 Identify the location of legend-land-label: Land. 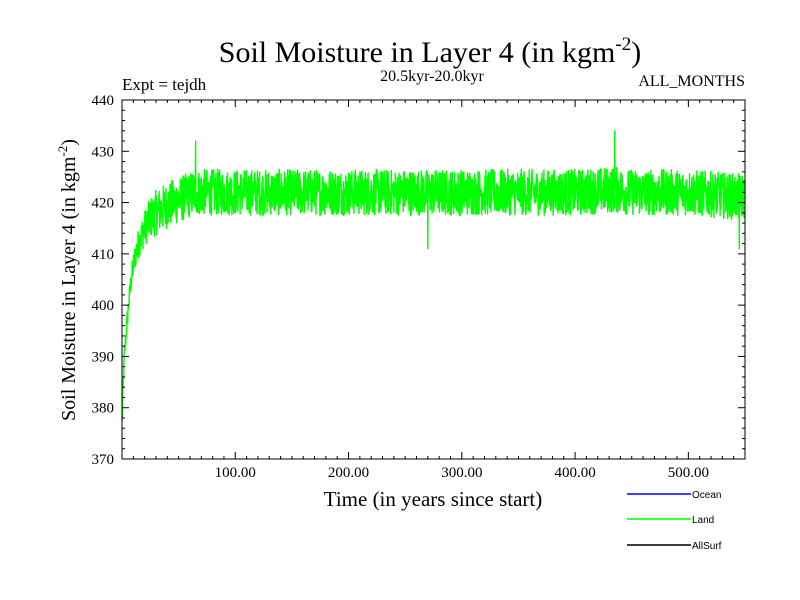
(703, 520).